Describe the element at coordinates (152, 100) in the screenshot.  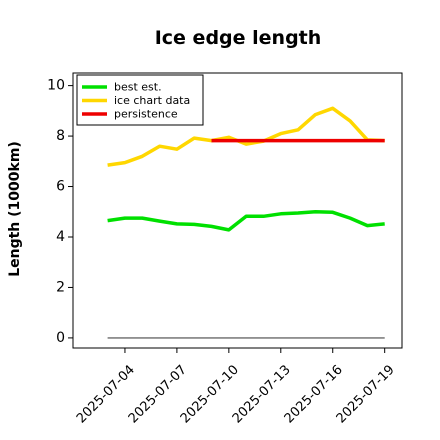
I see `legend-label: ice chart data` at that location.